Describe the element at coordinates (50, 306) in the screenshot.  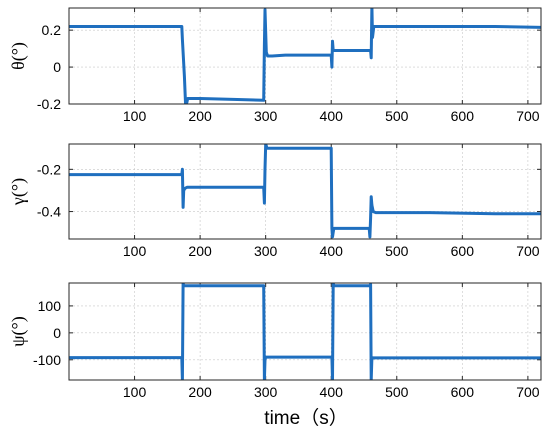
I see `y-tick-label: 100` at that location.